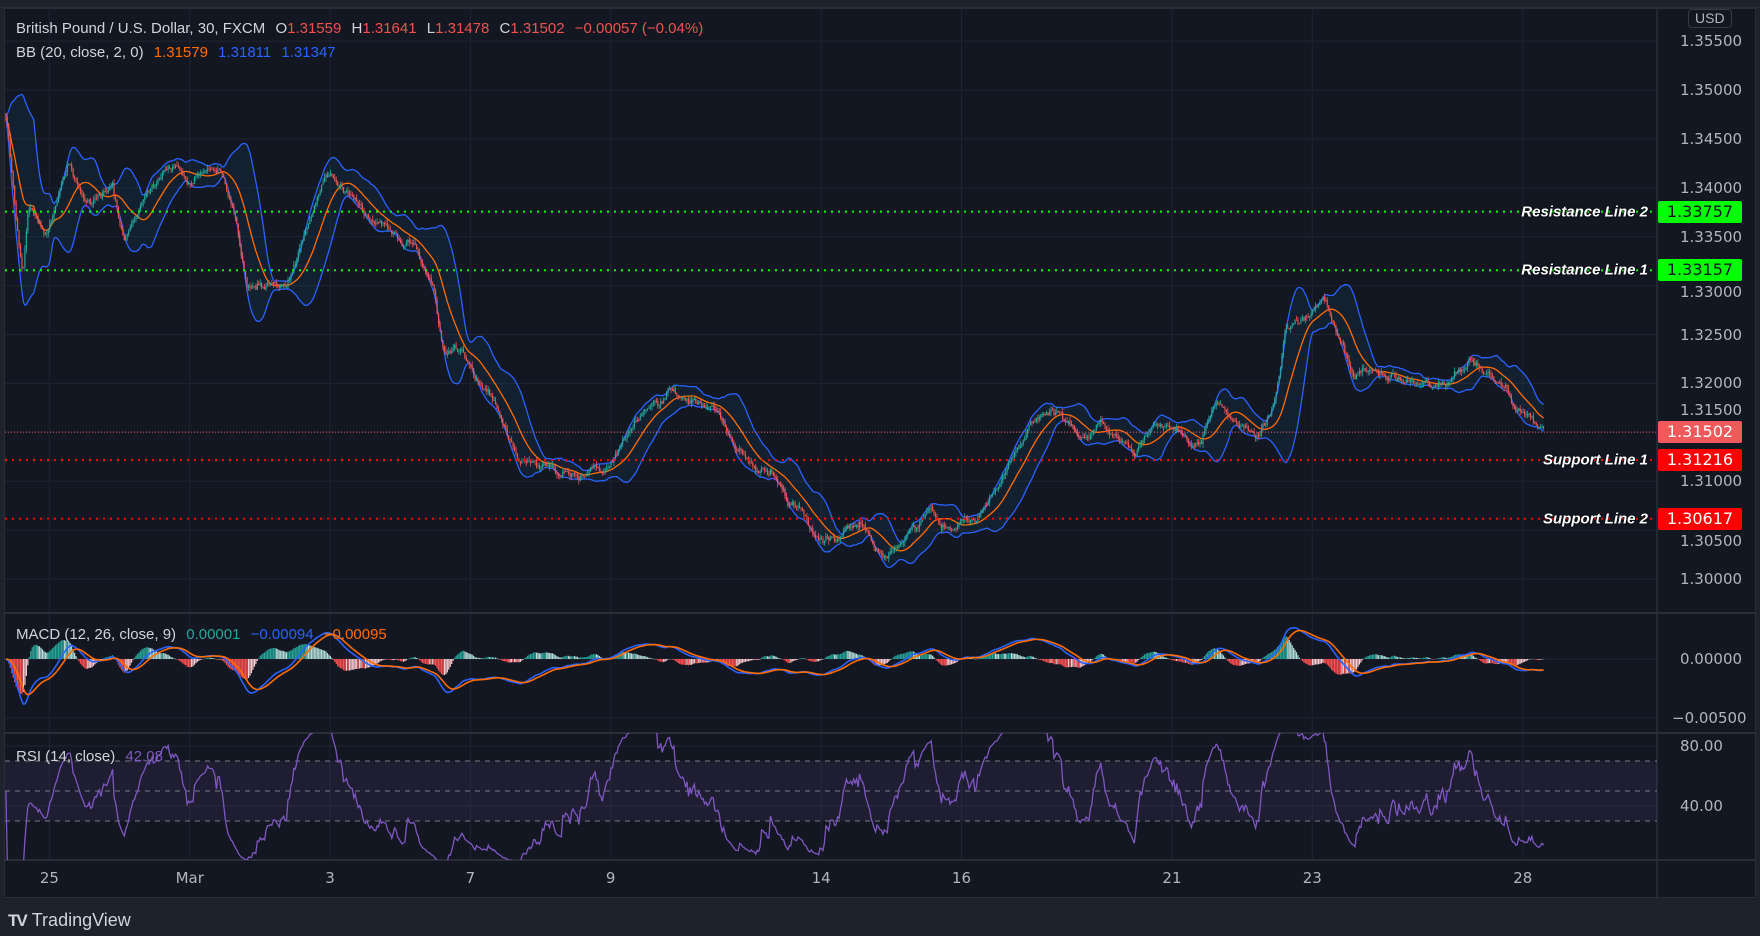  I want to click on rsi-legend: RSI (14, close) 42.08, so click(92, 756).